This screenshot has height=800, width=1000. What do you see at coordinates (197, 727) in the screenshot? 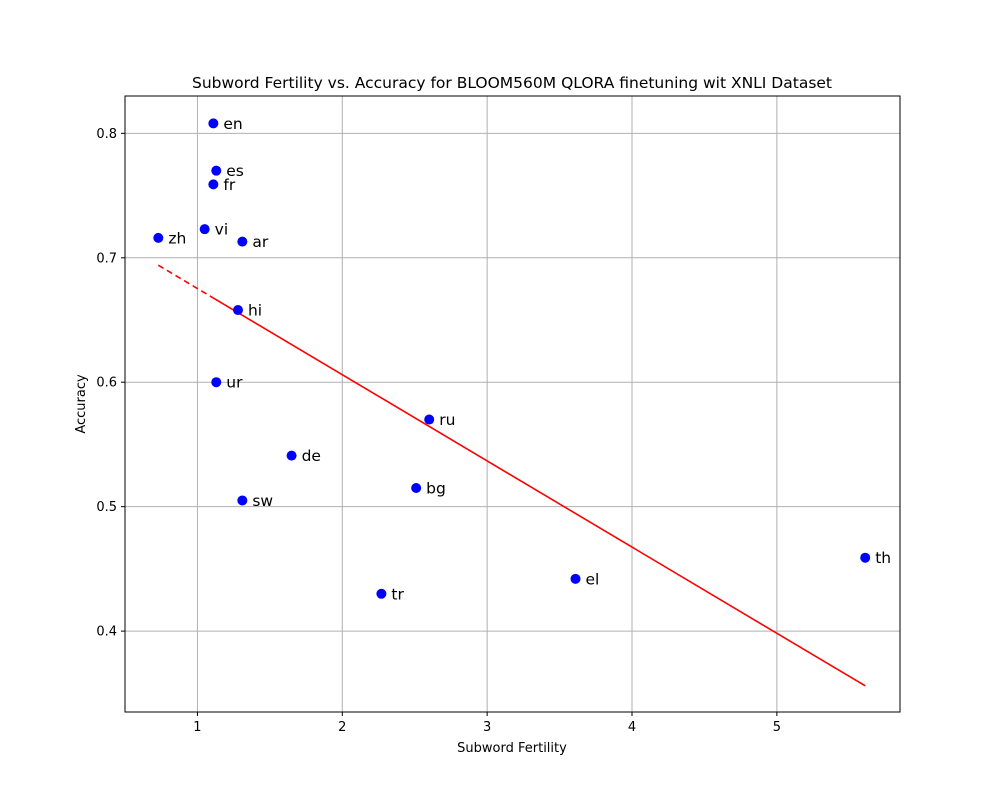
I see `x-tick-label: 1` at bounding box center [197, 727].